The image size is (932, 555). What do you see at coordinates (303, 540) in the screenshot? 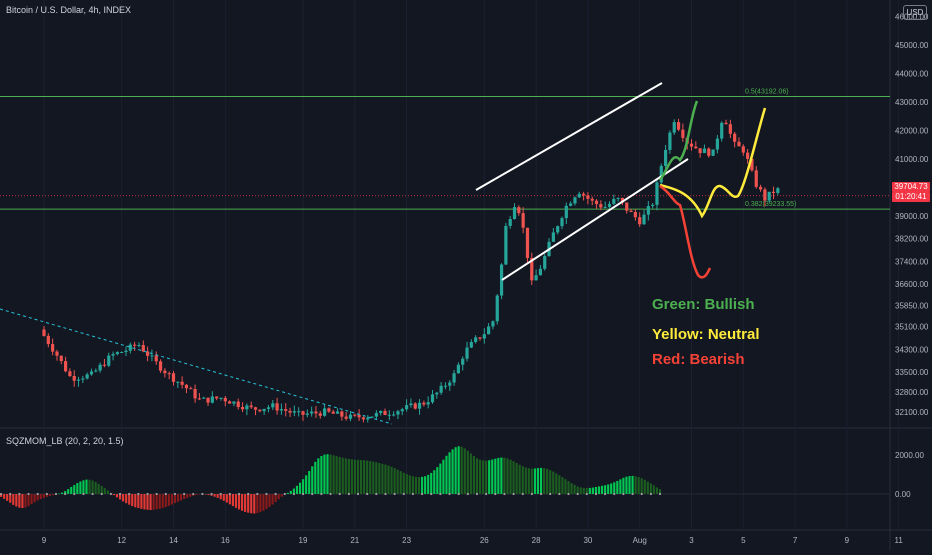
I see `time-tick-label: 19` at bounding box center [303, 540].